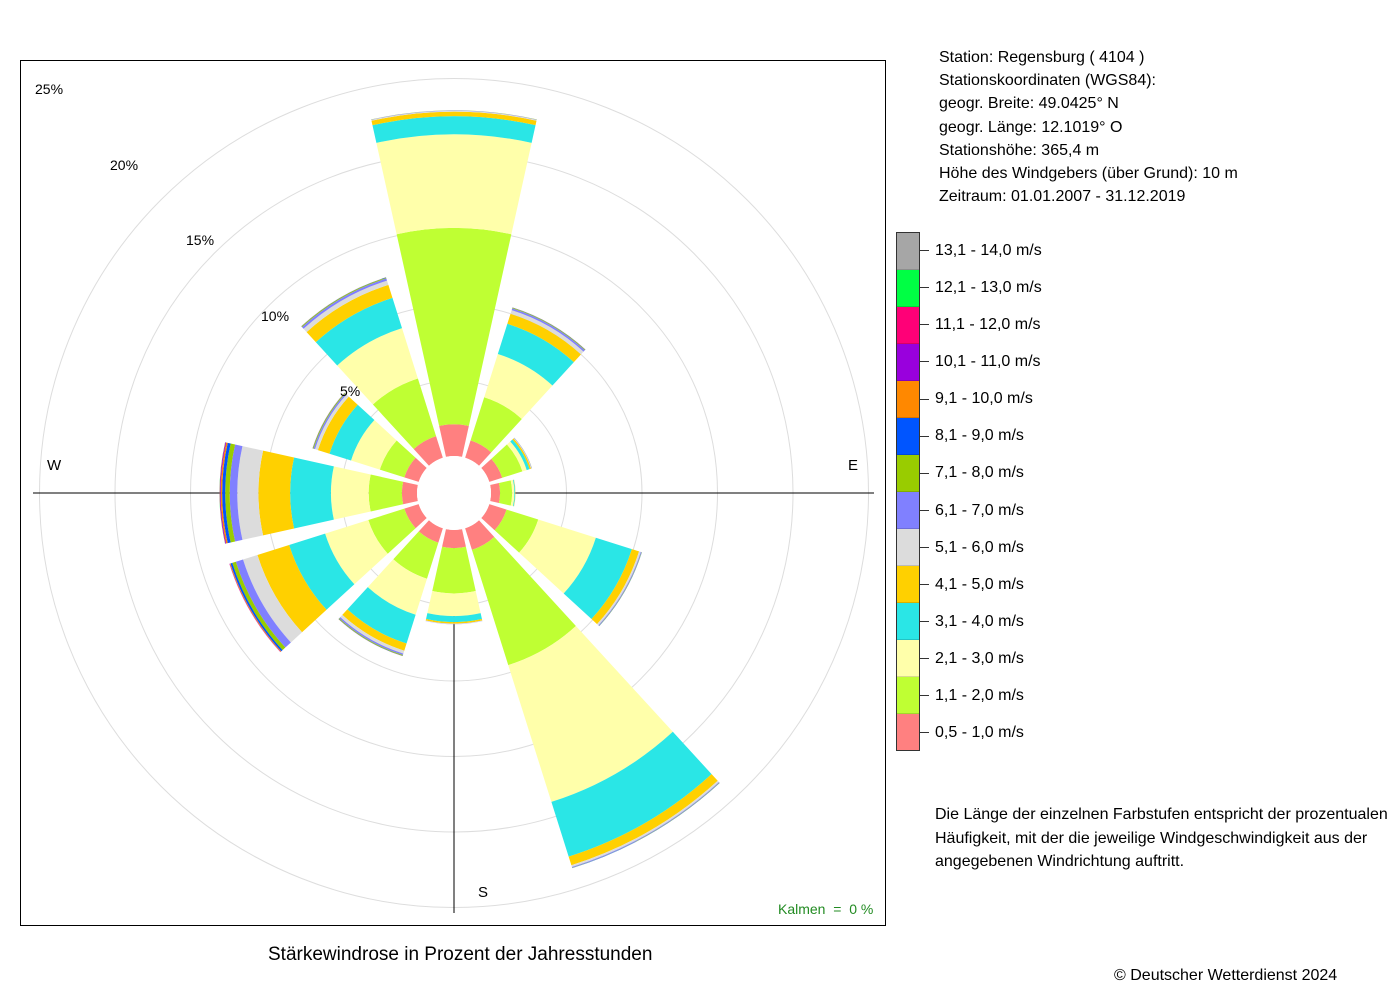 The width and height of the screenshot is (1400, 1000). What do you see at coordinates (979, 473) in the screenshot?
I see `legend-label: 7,1 - 8,0 m/s` at bounding box center [979, 473].